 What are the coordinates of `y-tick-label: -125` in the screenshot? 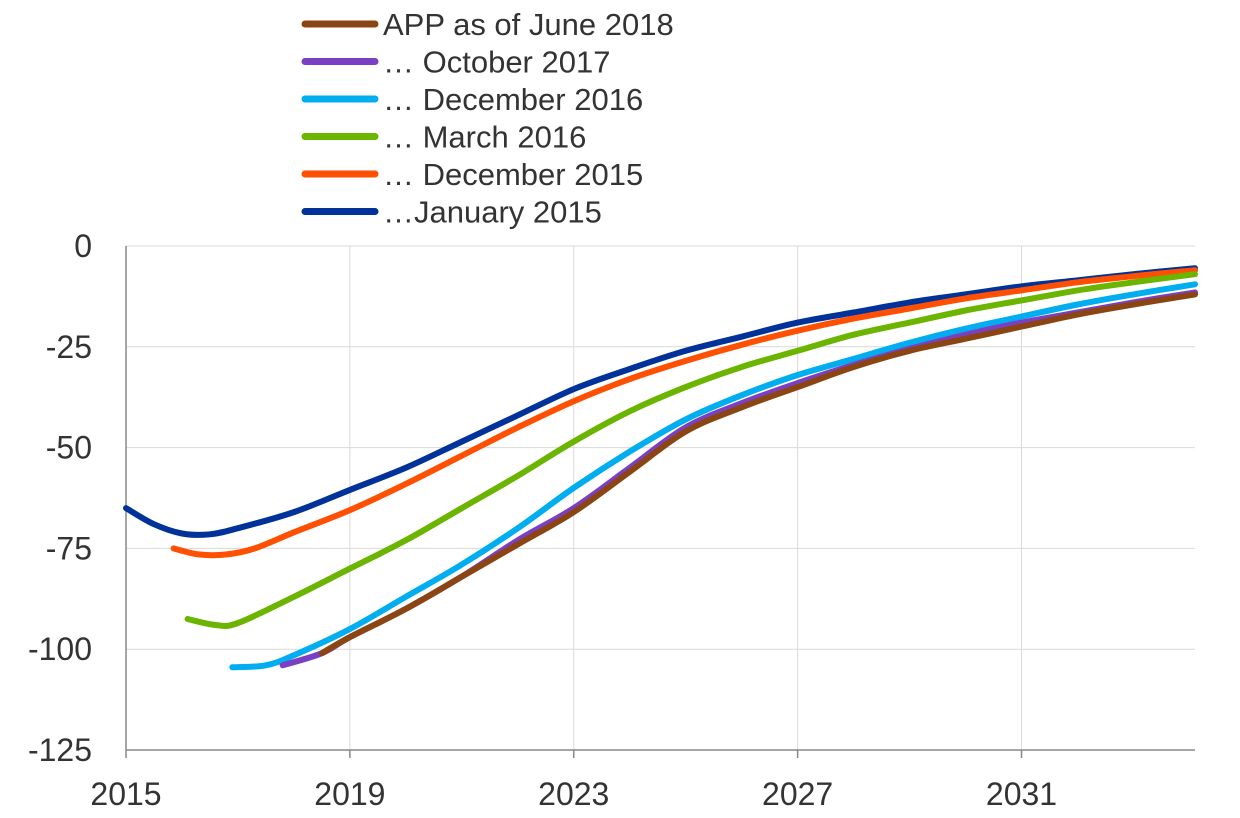 It's located at (60, 750).